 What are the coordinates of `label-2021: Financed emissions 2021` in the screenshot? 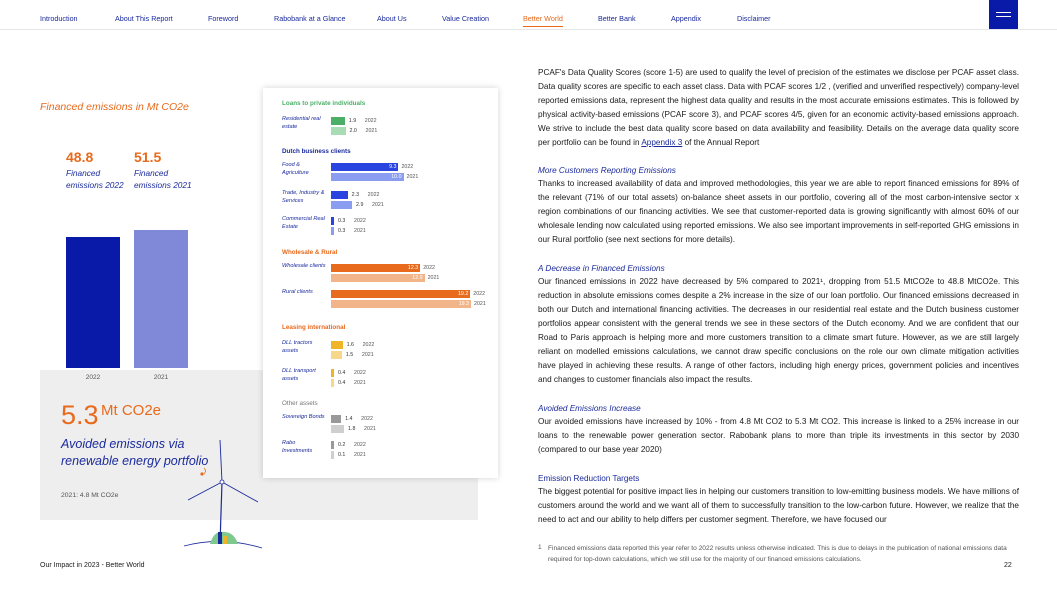 It's located at (163, 179).